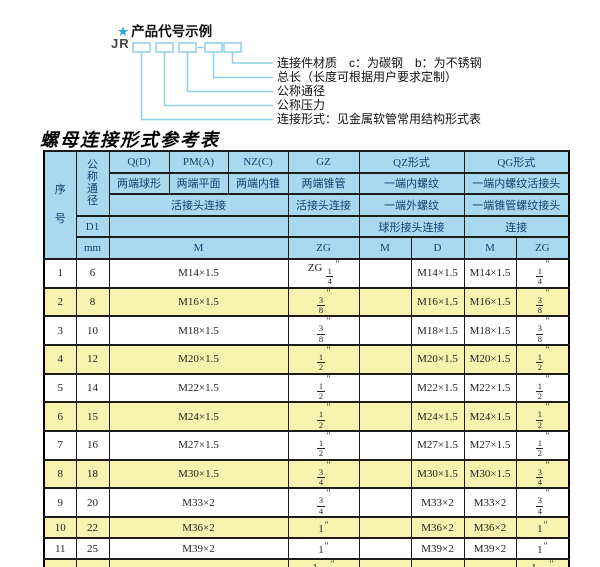  I want to click on cell-seq: 6, so click(60, 417).